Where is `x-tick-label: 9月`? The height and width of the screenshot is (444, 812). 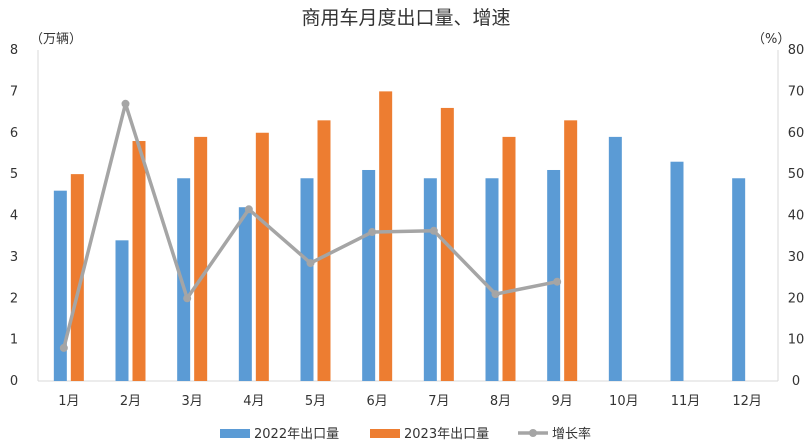 x-tick-label: 9月 is located at coordinates (562, 401).